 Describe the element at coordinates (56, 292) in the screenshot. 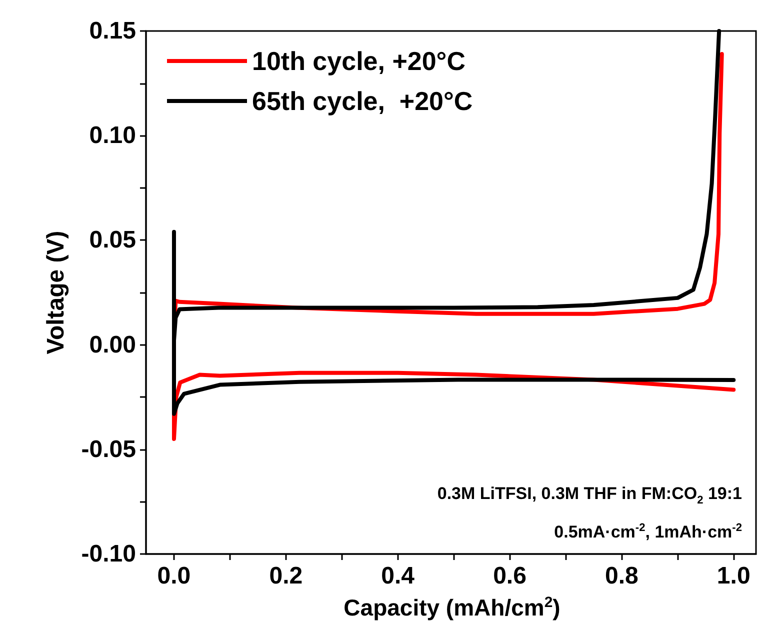

I see `y-axis-title: Voltage (V)` at that location.